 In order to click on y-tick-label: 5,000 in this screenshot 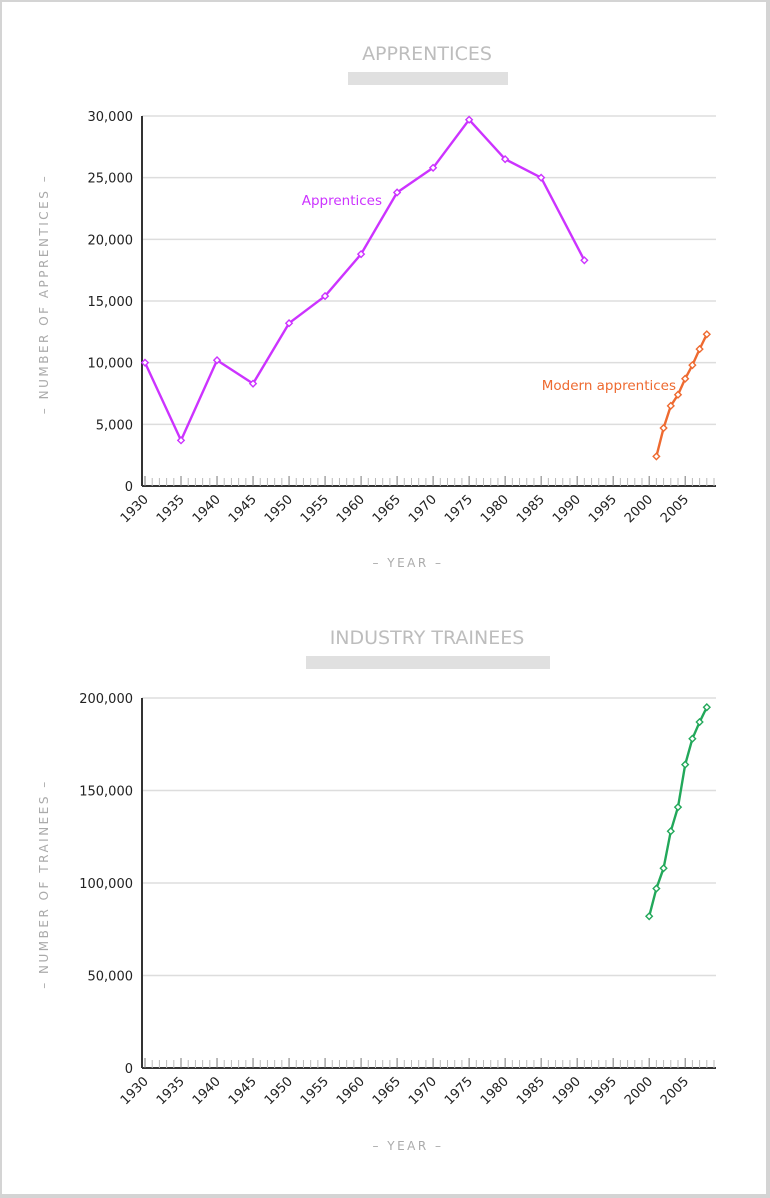, I will do `click(114, 425)`.